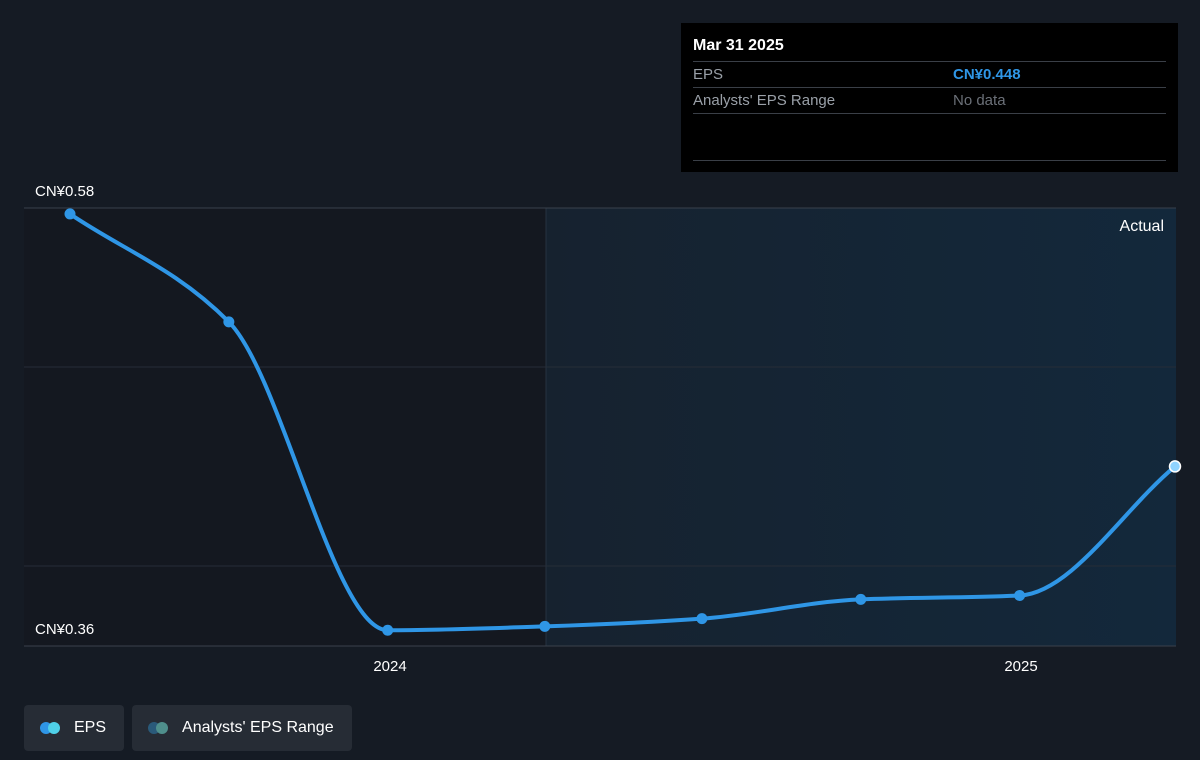 The height and width of the screenshot is (760, 1200). I want to click on tooltip-range-label: Analysts' EPS Range, so click(764, 100).